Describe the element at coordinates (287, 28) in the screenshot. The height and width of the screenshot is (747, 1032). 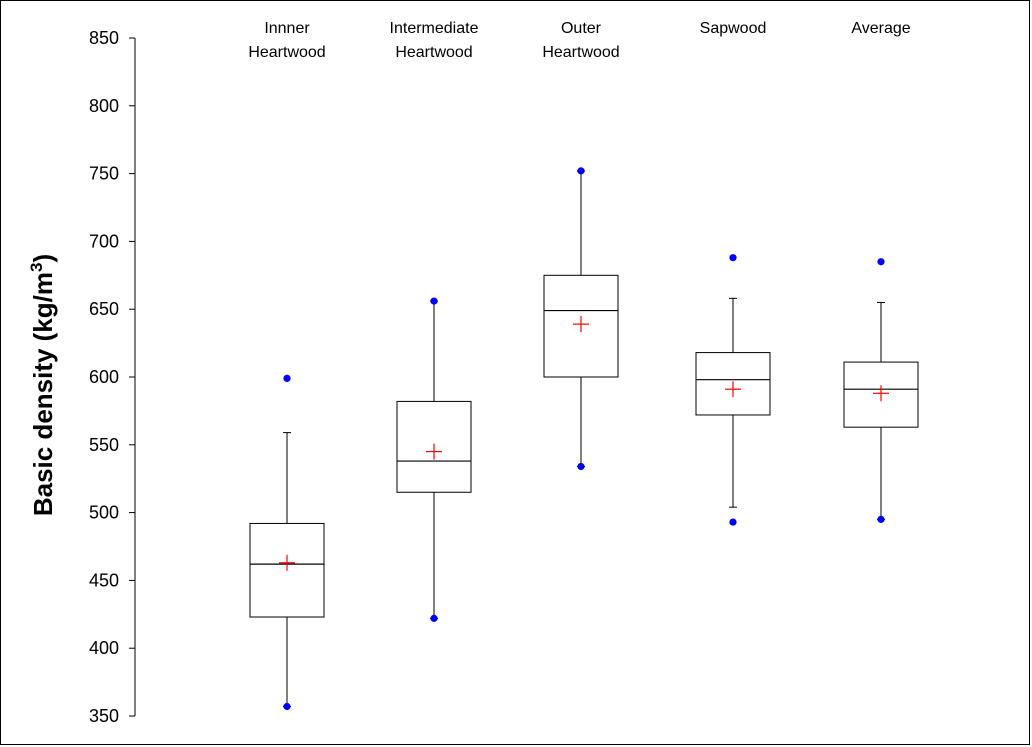
I see `category-label: Innner` at that location.